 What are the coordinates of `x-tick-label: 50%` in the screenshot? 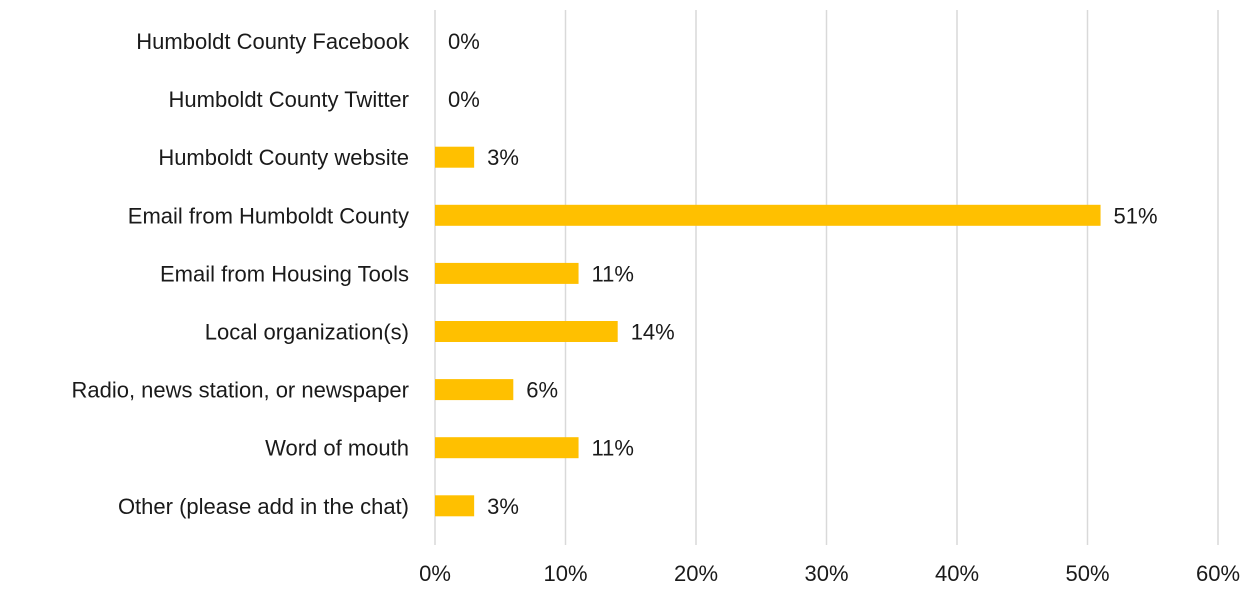 It's located at (1087, 573).